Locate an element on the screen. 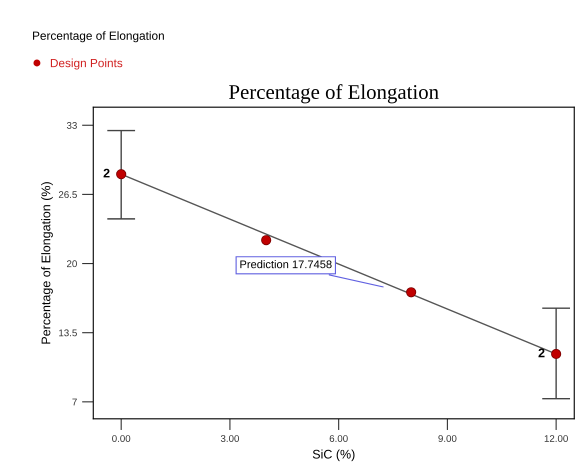  y-tick-label: 20 is located at coordinates (71, 264).